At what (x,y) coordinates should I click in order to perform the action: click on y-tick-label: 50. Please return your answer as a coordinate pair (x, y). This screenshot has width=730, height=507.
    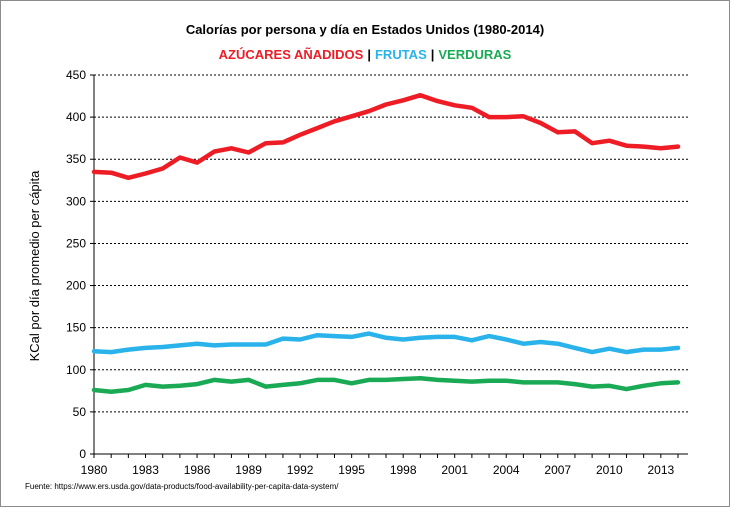
    Looking at the image, I should click on (80, 412).